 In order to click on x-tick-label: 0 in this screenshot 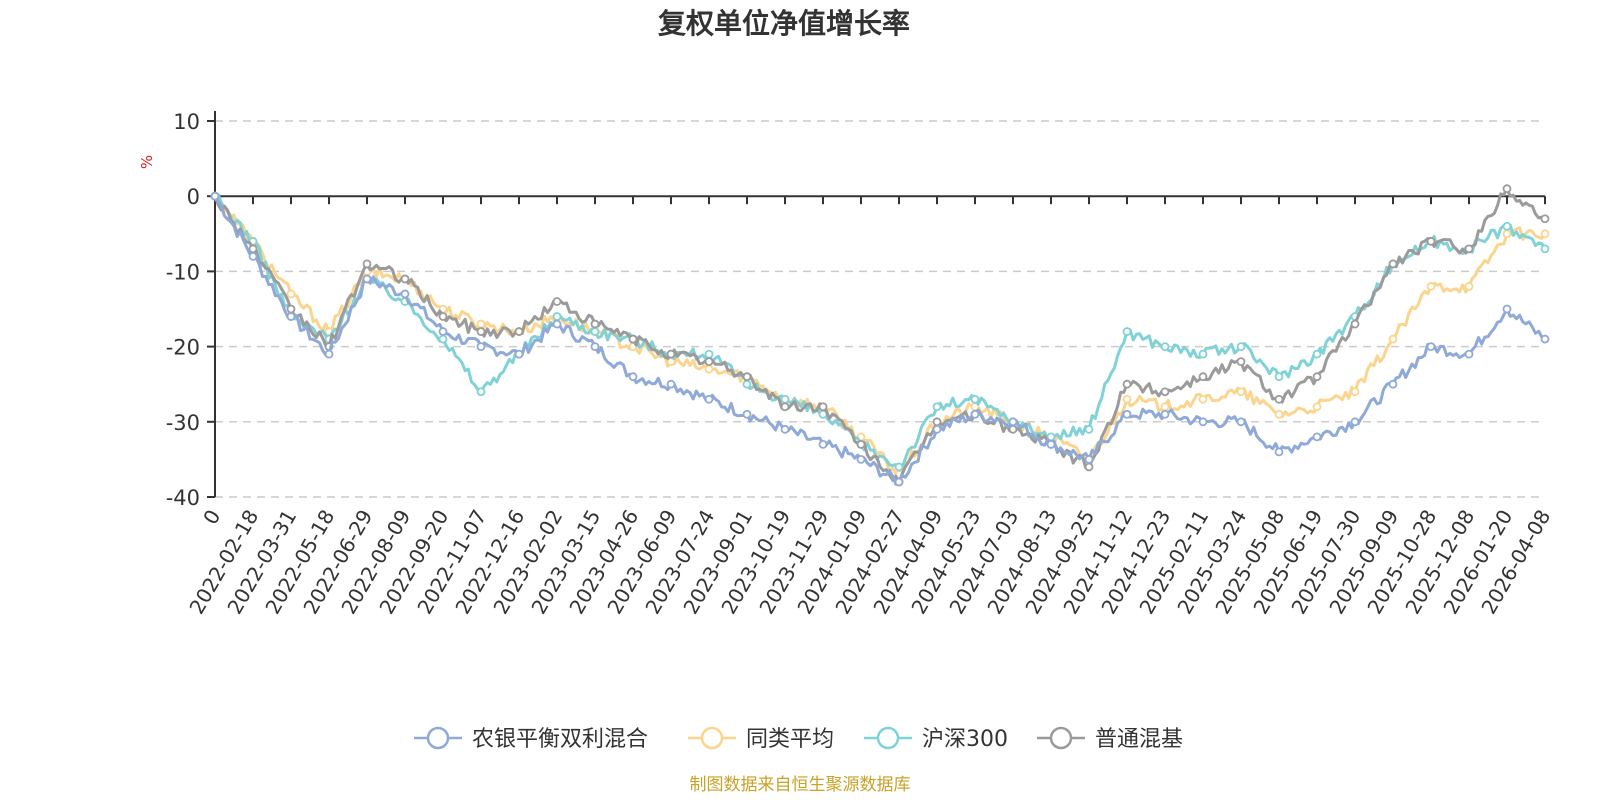, I will do `click(211, 517)`.